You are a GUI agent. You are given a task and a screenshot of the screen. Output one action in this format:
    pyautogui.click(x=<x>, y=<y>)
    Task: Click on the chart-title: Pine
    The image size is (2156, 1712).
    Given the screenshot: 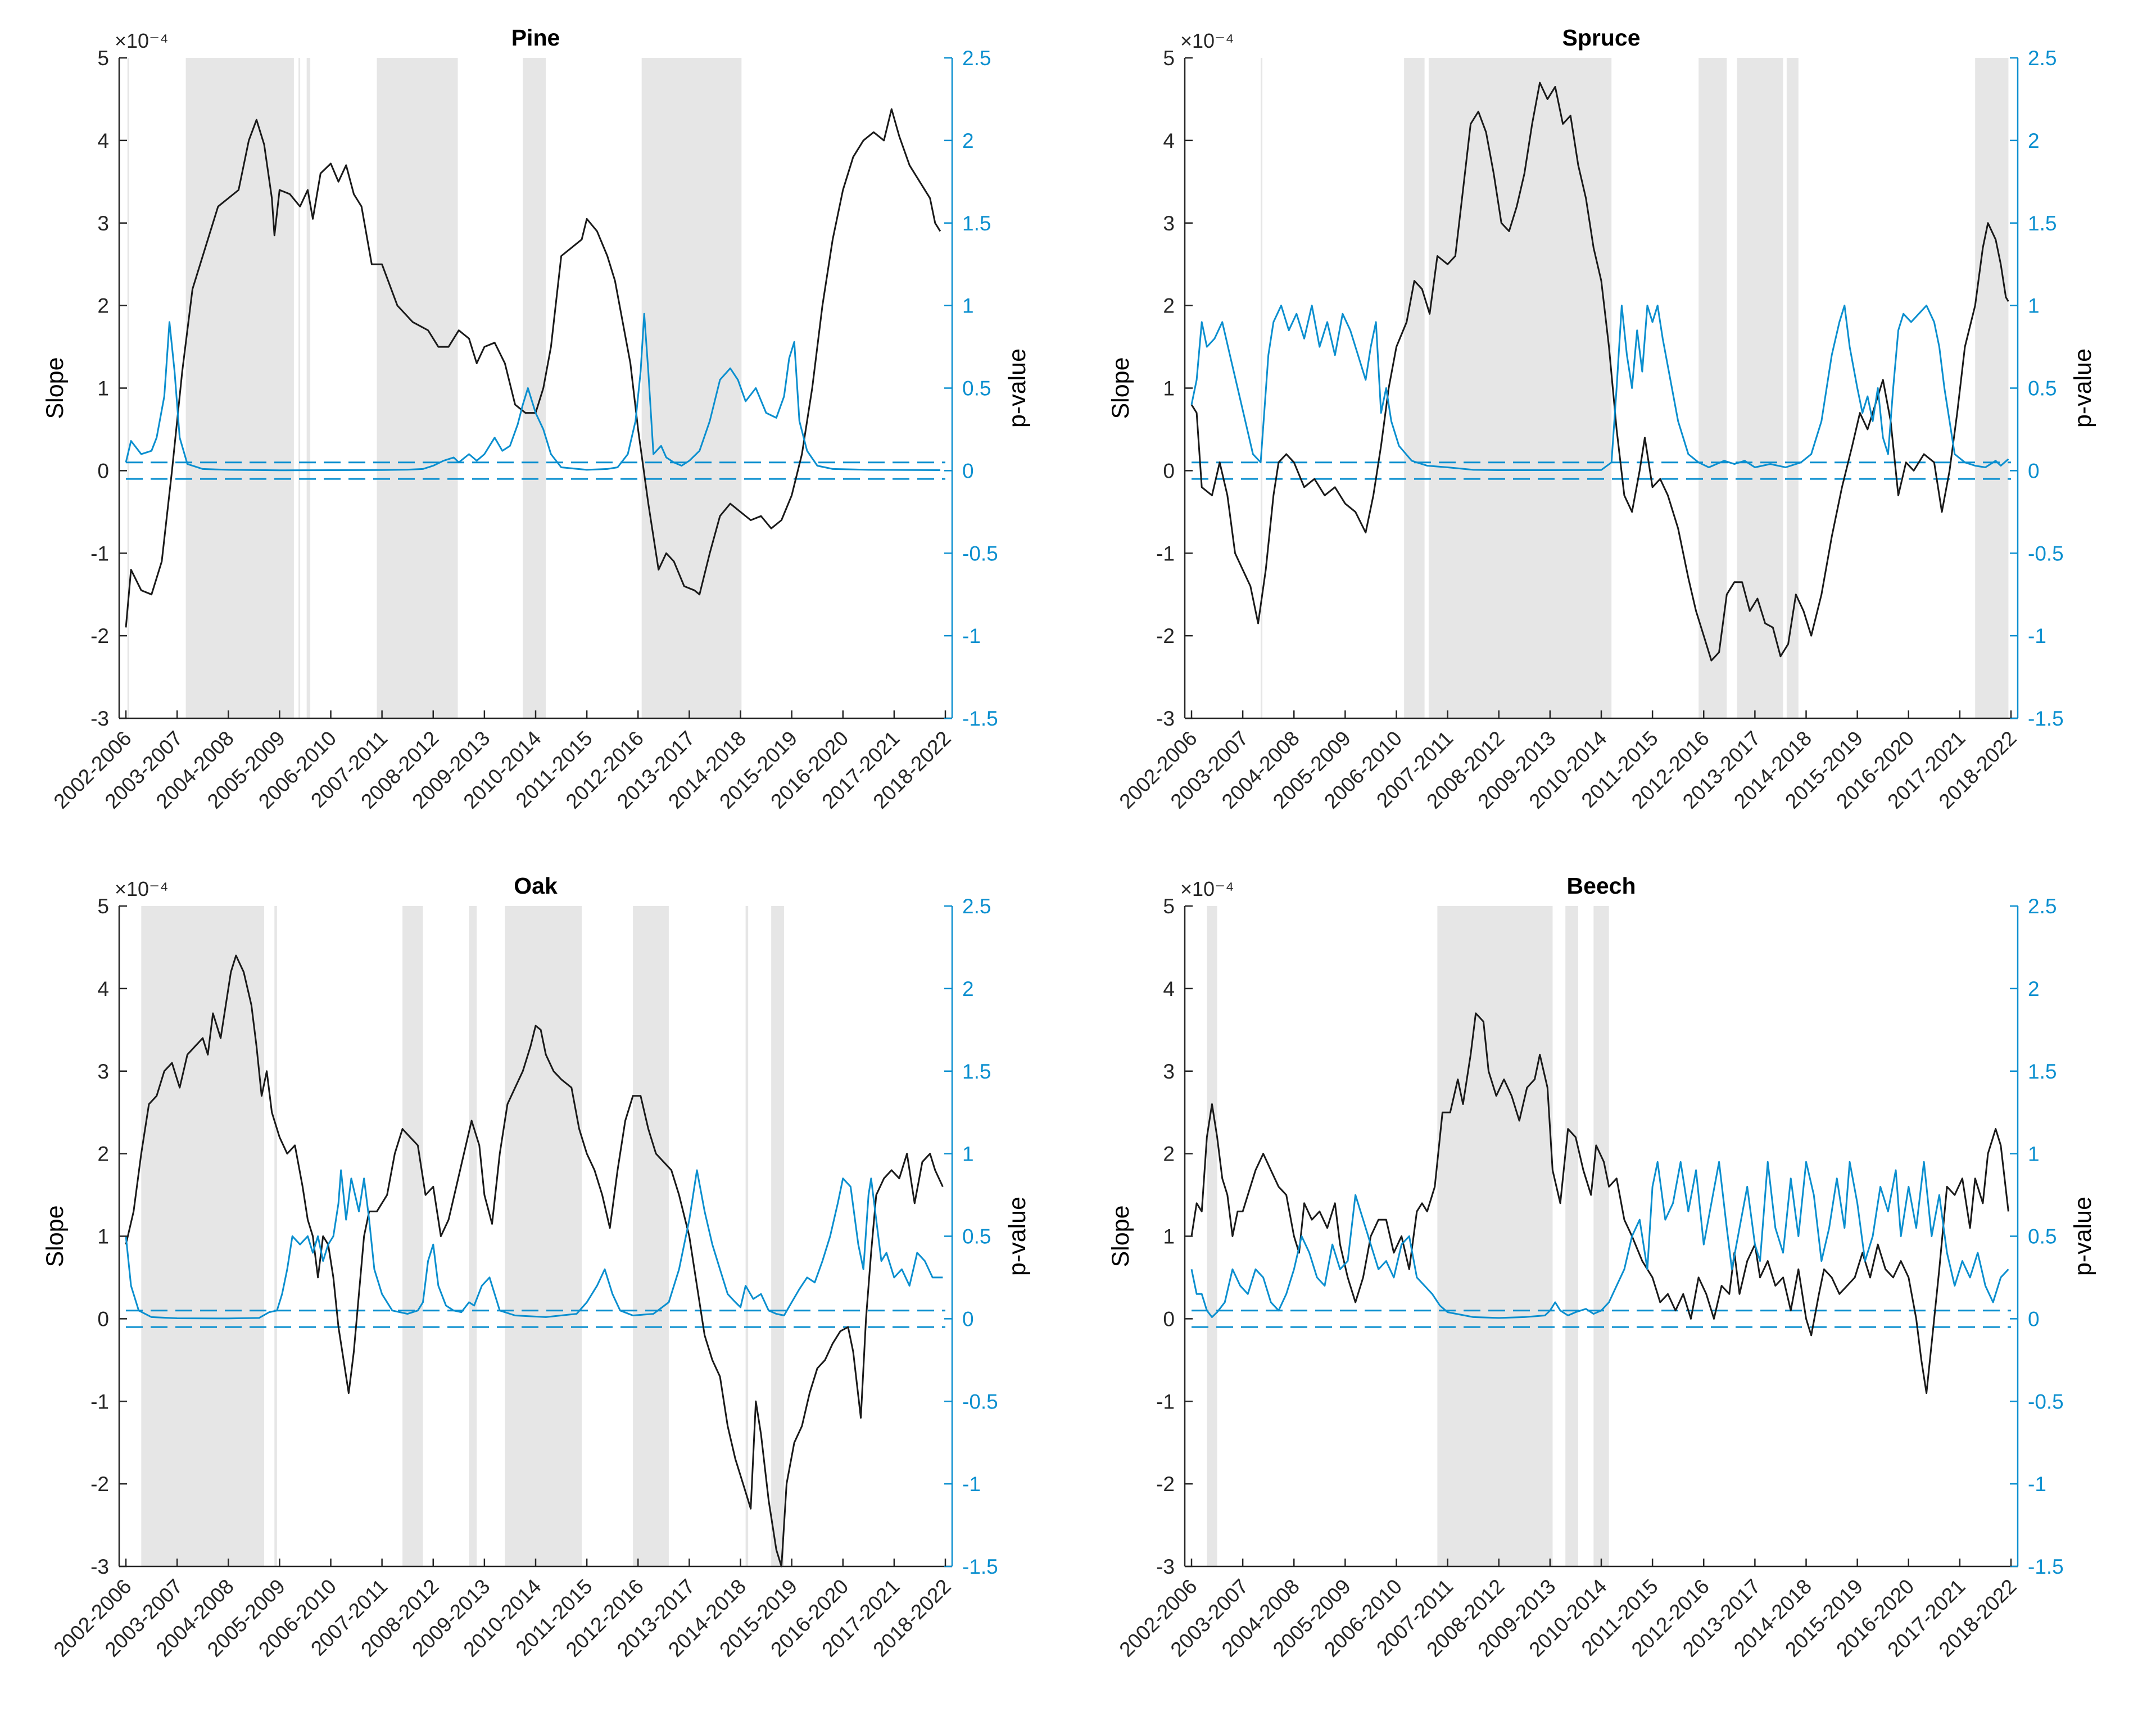 What is the action you would take?
    pyautogui.click(x=535, y=38)
    